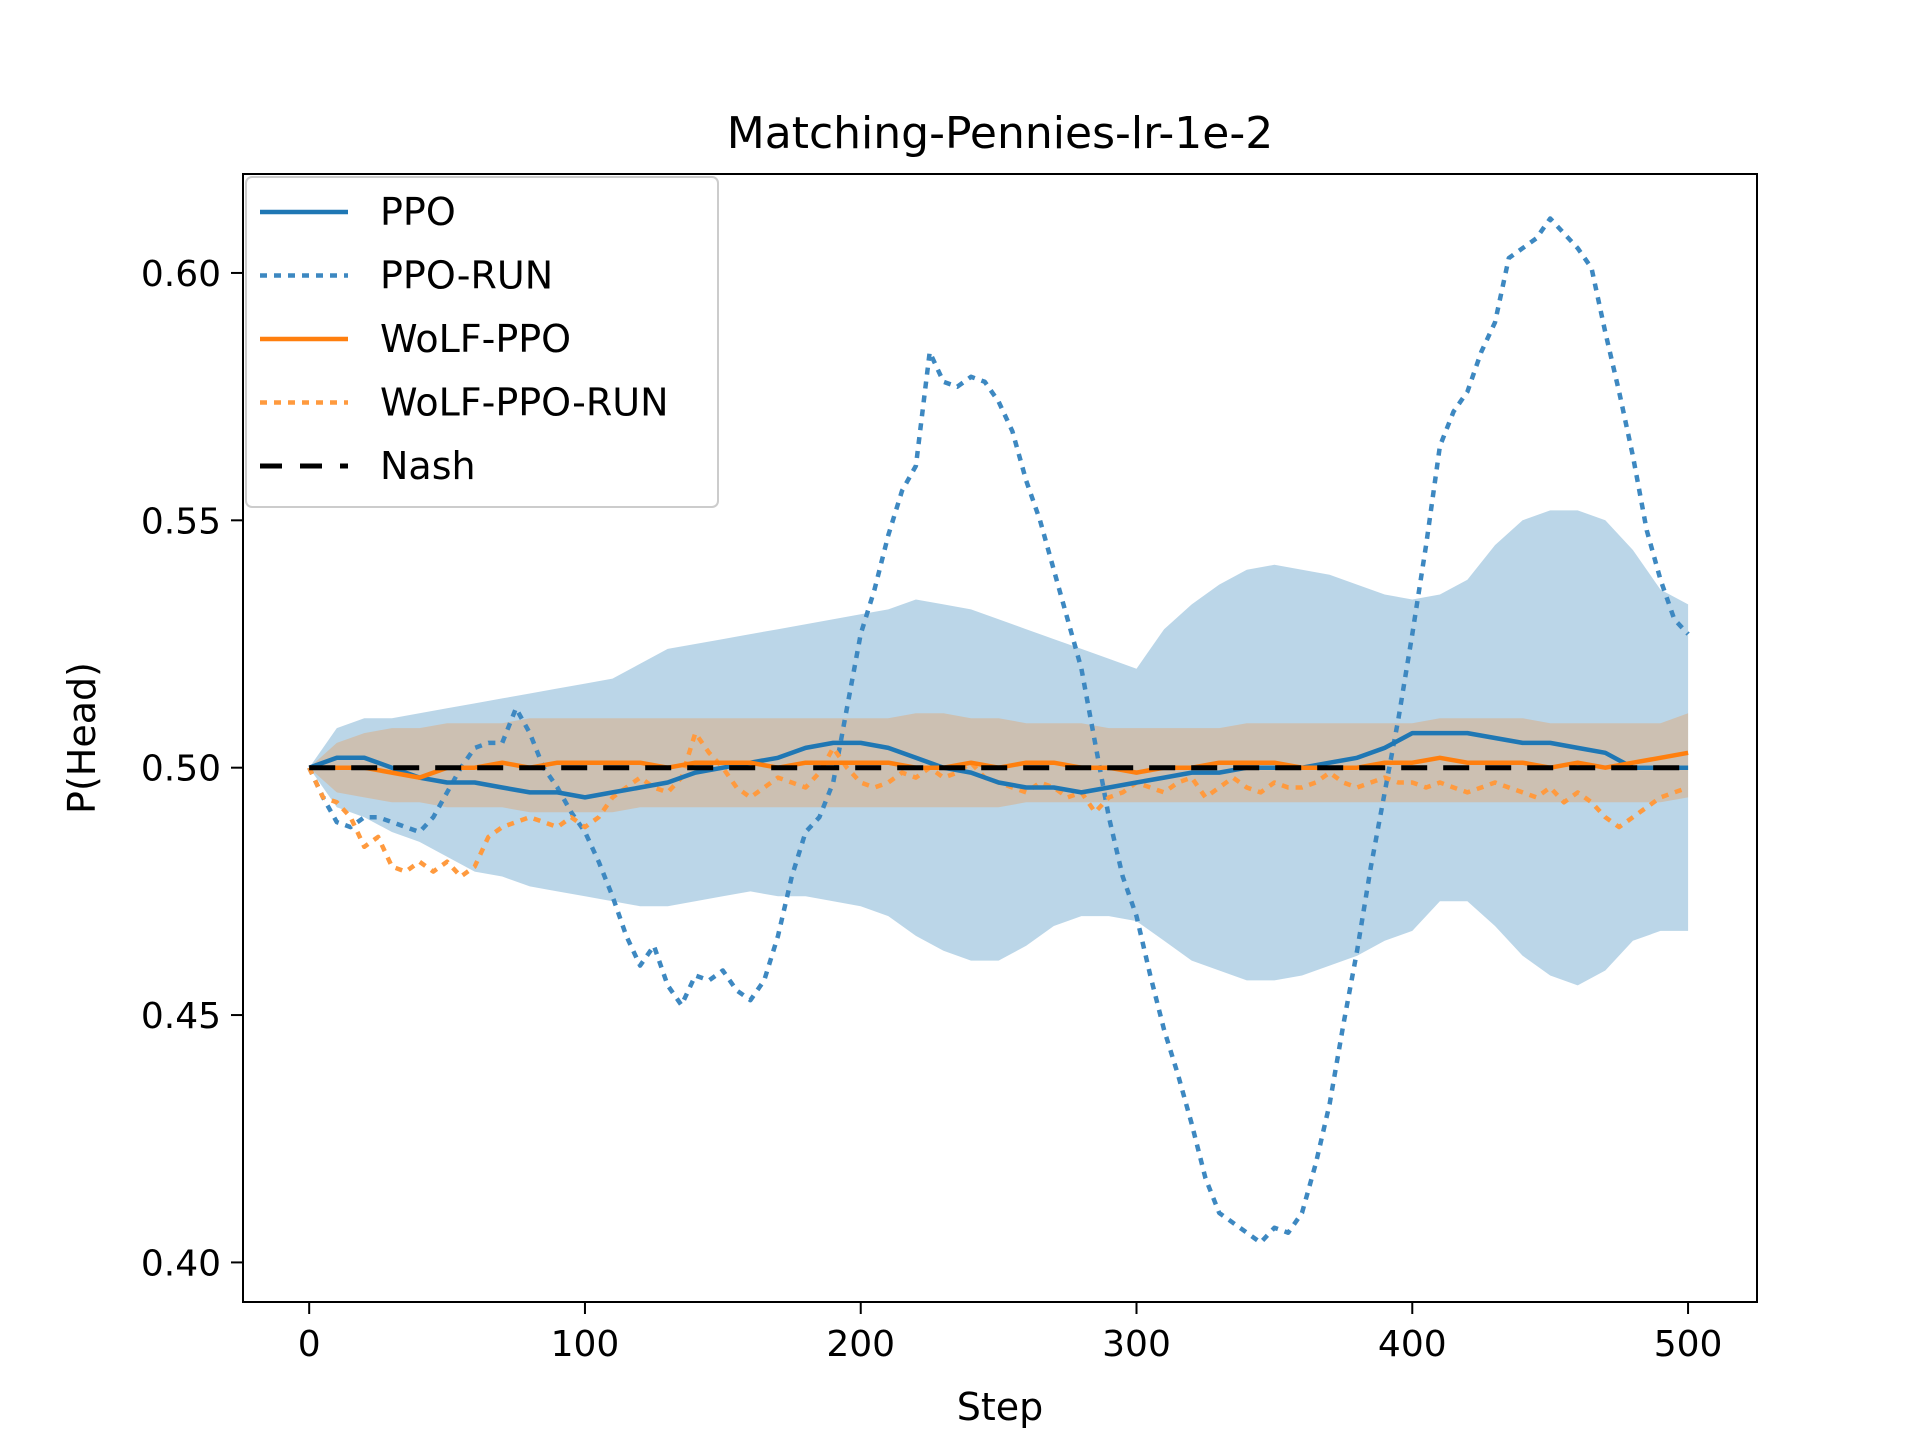  Describe the element at coordinates (82, 738) in the screenshot. I see `y-axis-label: P(Head)` at that location.